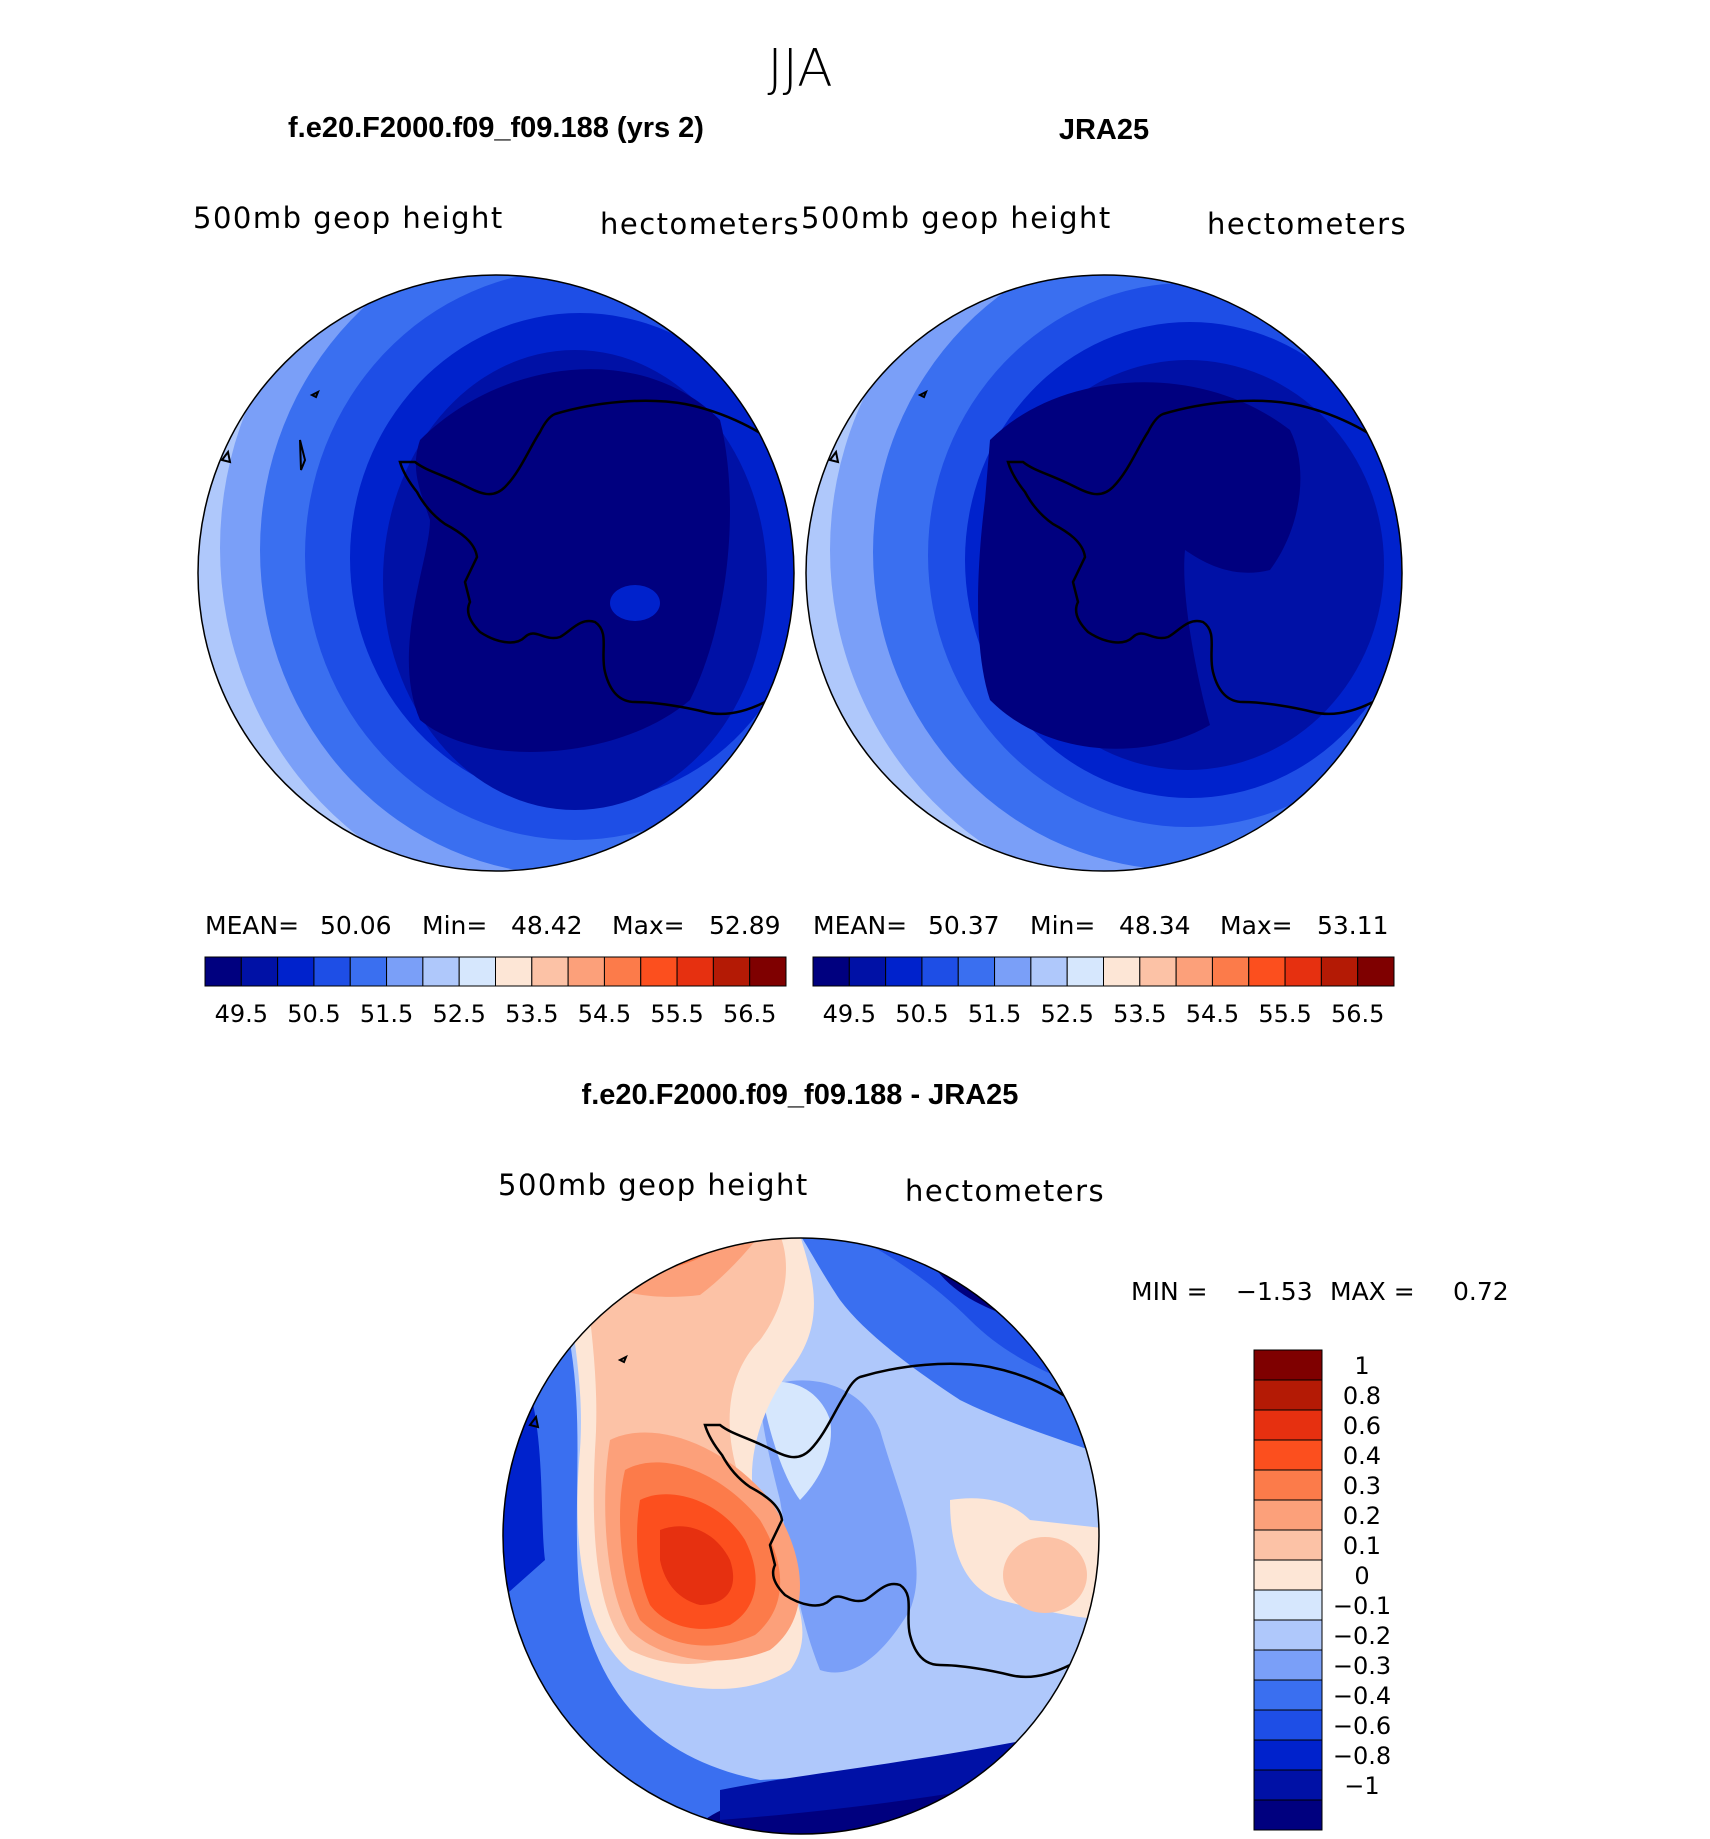 Image resolution: width=1710 pixels, height=1839 pixels. What do you see at coordinates (1362, 1516) in the screenshot?
I see `colorbar-tick-label: 0.2` at bounding box center [1362, 1516].